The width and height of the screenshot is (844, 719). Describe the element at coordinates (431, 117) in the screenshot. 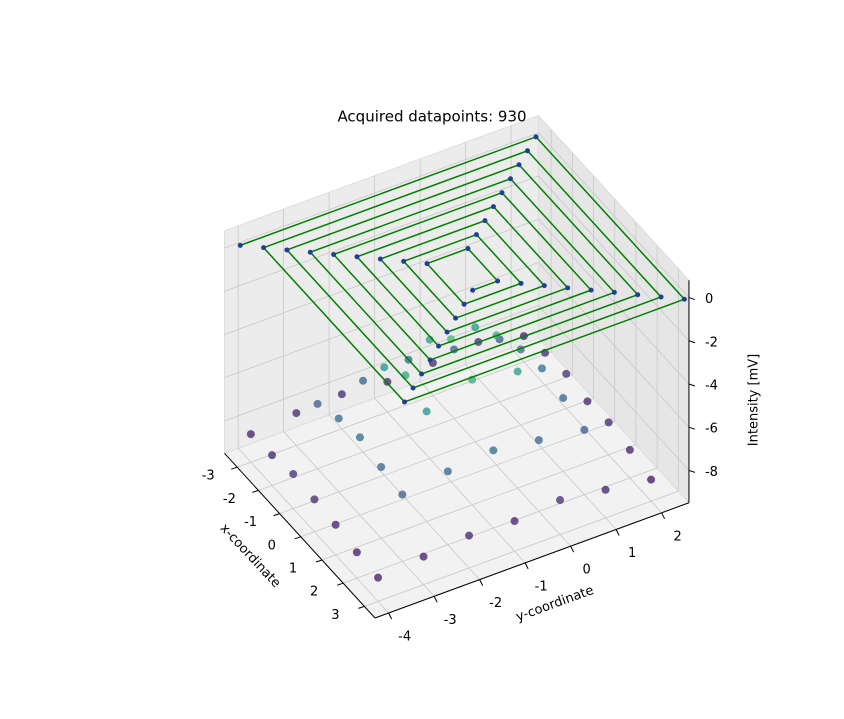

I see `chart-title: Acquired datapoints: 930` at that location.